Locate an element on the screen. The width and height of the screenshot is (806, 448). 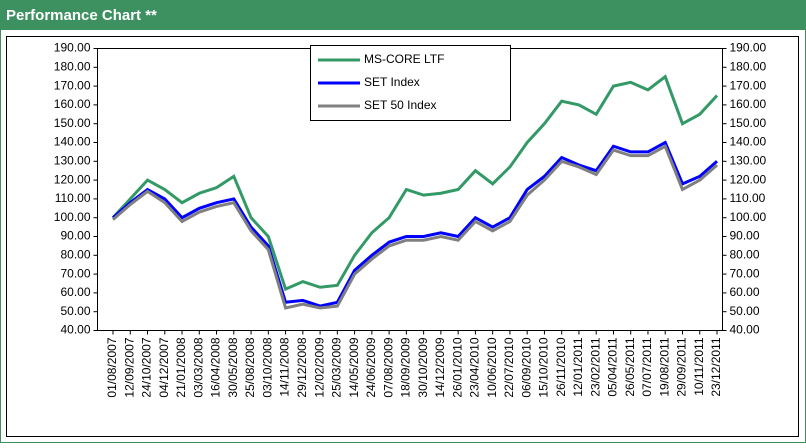
x-tick-label: 14/12/2009 is located at coordinates (440, 367).